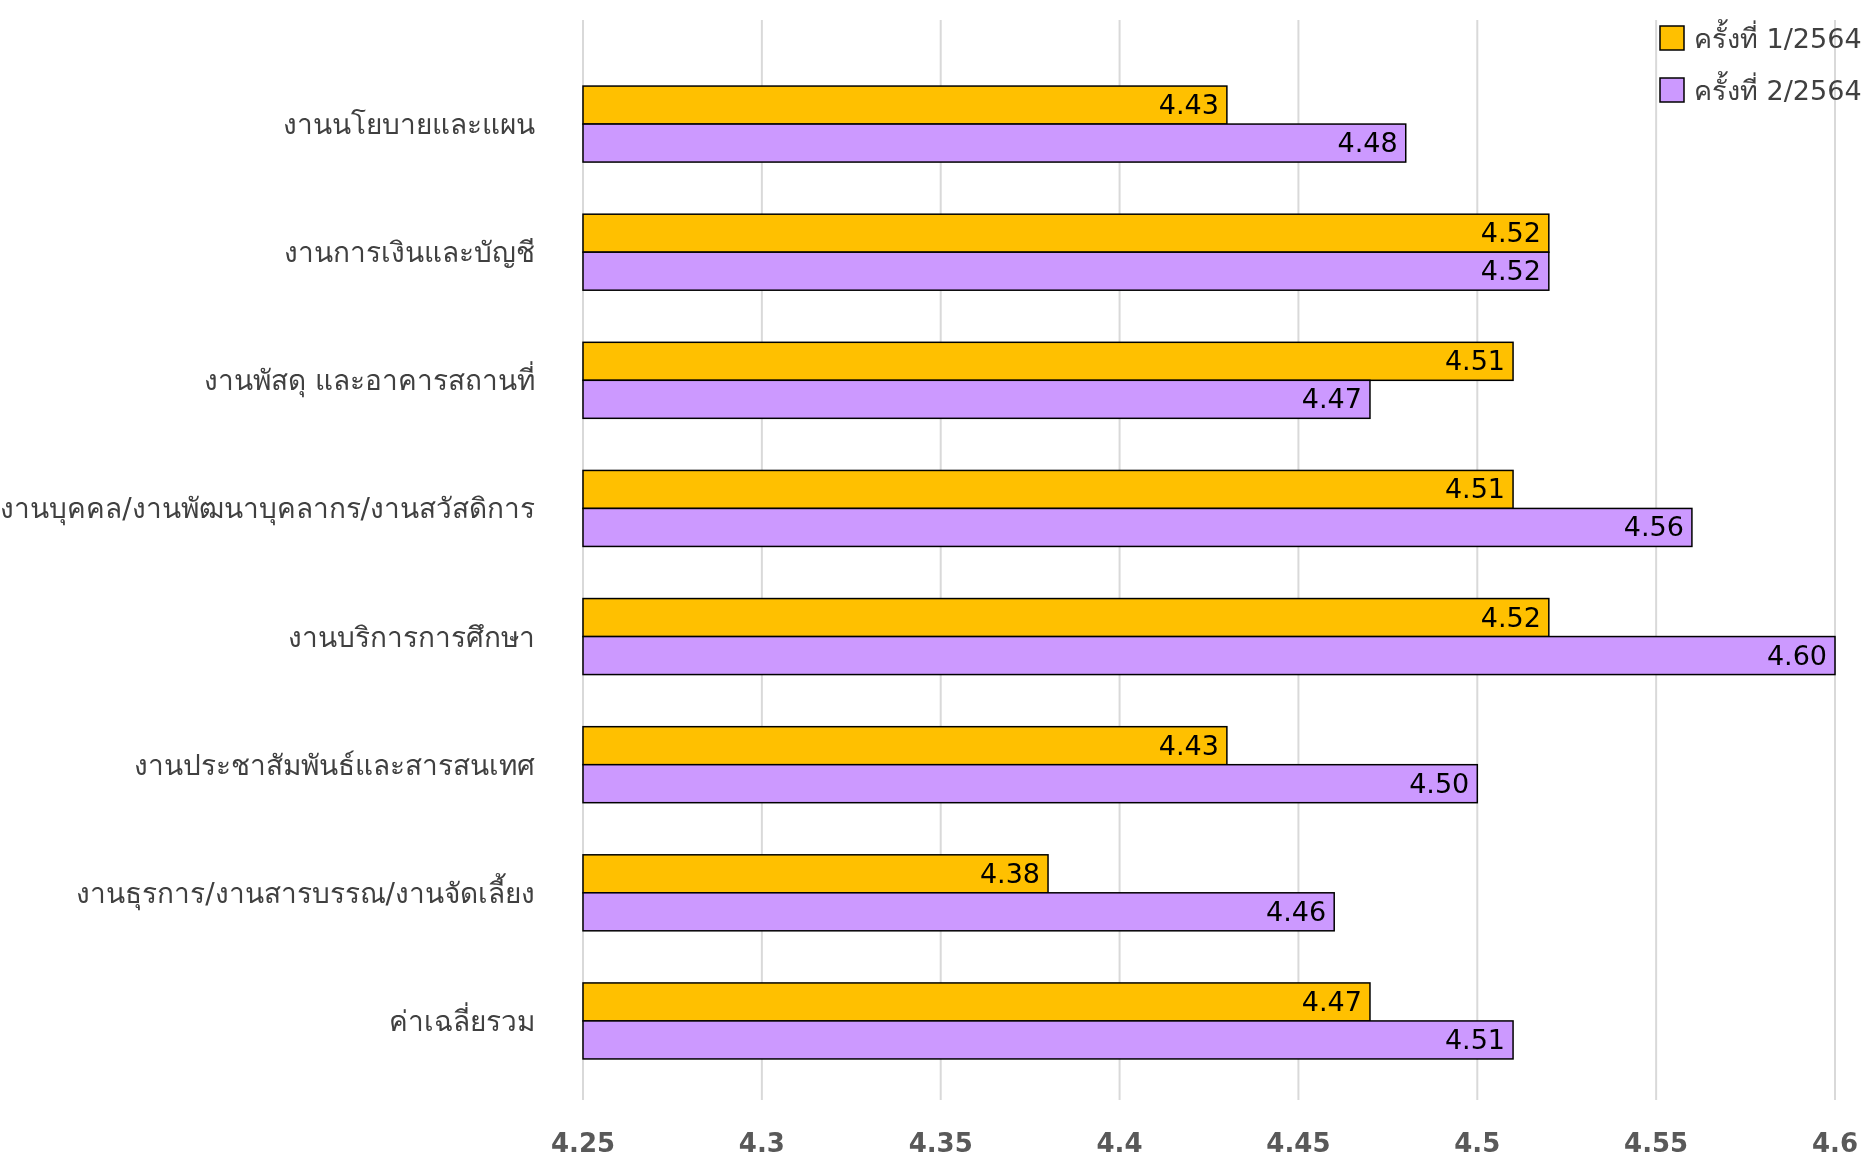 The image size is (1875, 1158). I want to click on y-tick-label: งานบริการการศึกษา, so click(411, 637).